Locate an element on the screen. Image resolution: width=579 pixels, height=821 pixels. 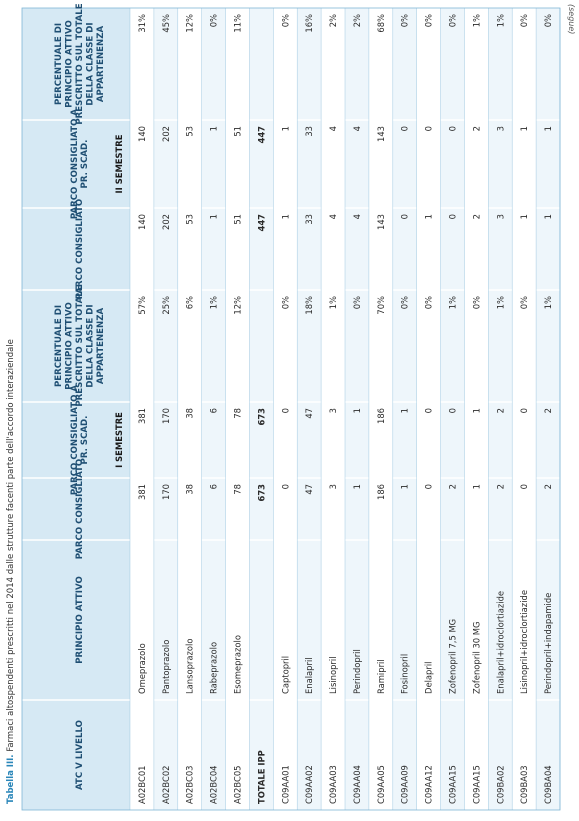
cell-c3: 57% is located at coordinates (142, 305).